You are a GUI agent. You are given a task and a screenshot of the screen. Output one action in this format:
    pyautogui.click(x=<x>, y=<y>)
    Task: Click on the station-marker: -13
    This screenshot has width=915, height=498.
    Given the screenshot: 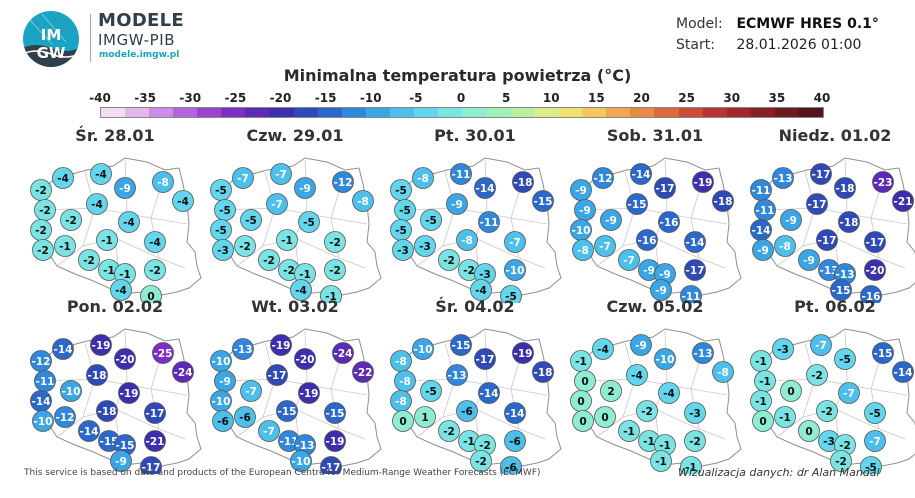 What is the action you would take?
    pyautogui.click(x=457, y=375)
    